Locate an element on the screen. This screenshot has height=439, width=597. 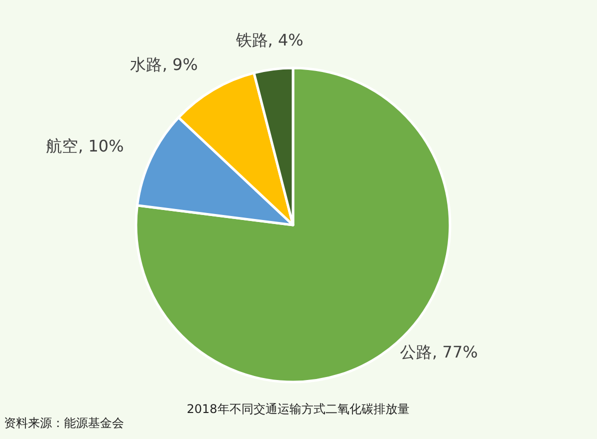
data-label: , 10% is located at coordinates (101, 146).